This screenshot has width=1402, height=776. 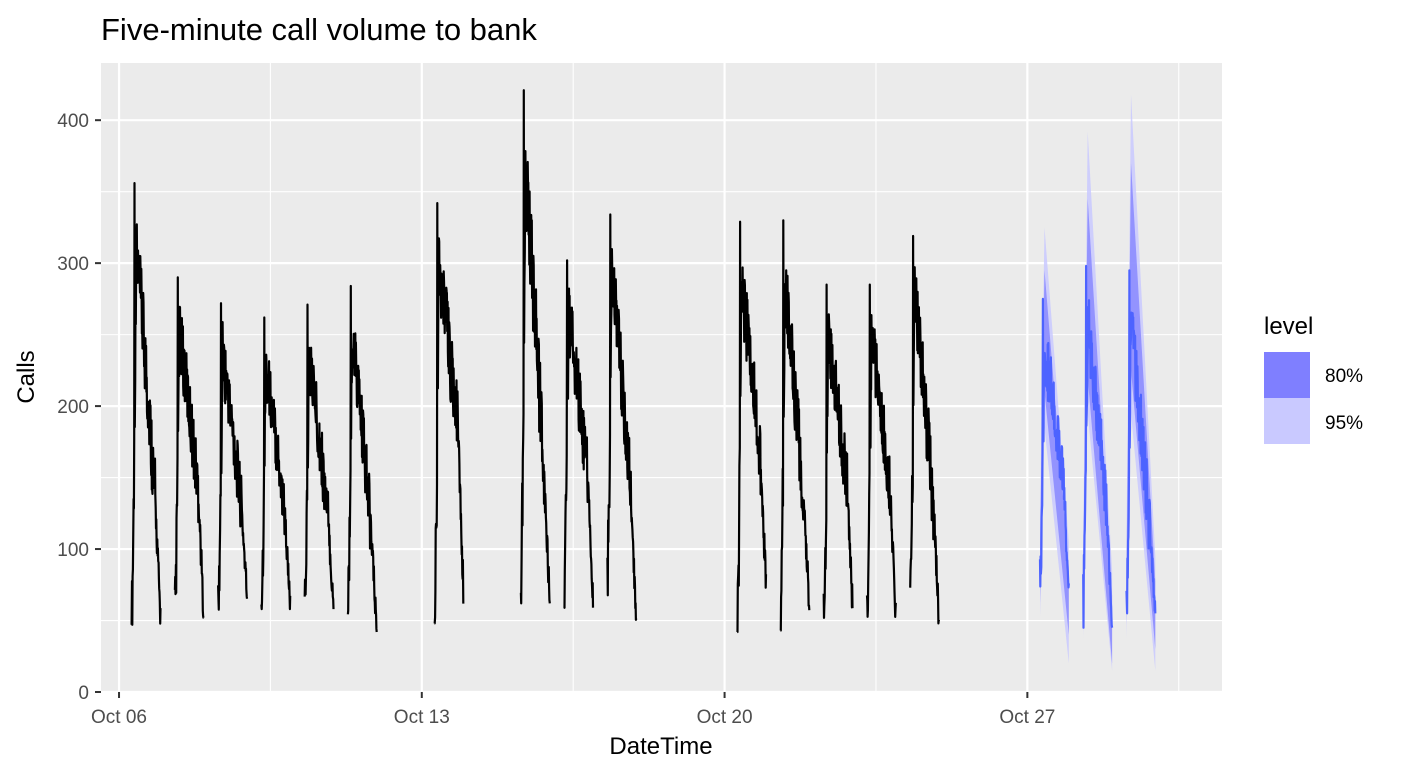 I want to click on x-tick-label: Oct 27, so click(x=1027, y=717).